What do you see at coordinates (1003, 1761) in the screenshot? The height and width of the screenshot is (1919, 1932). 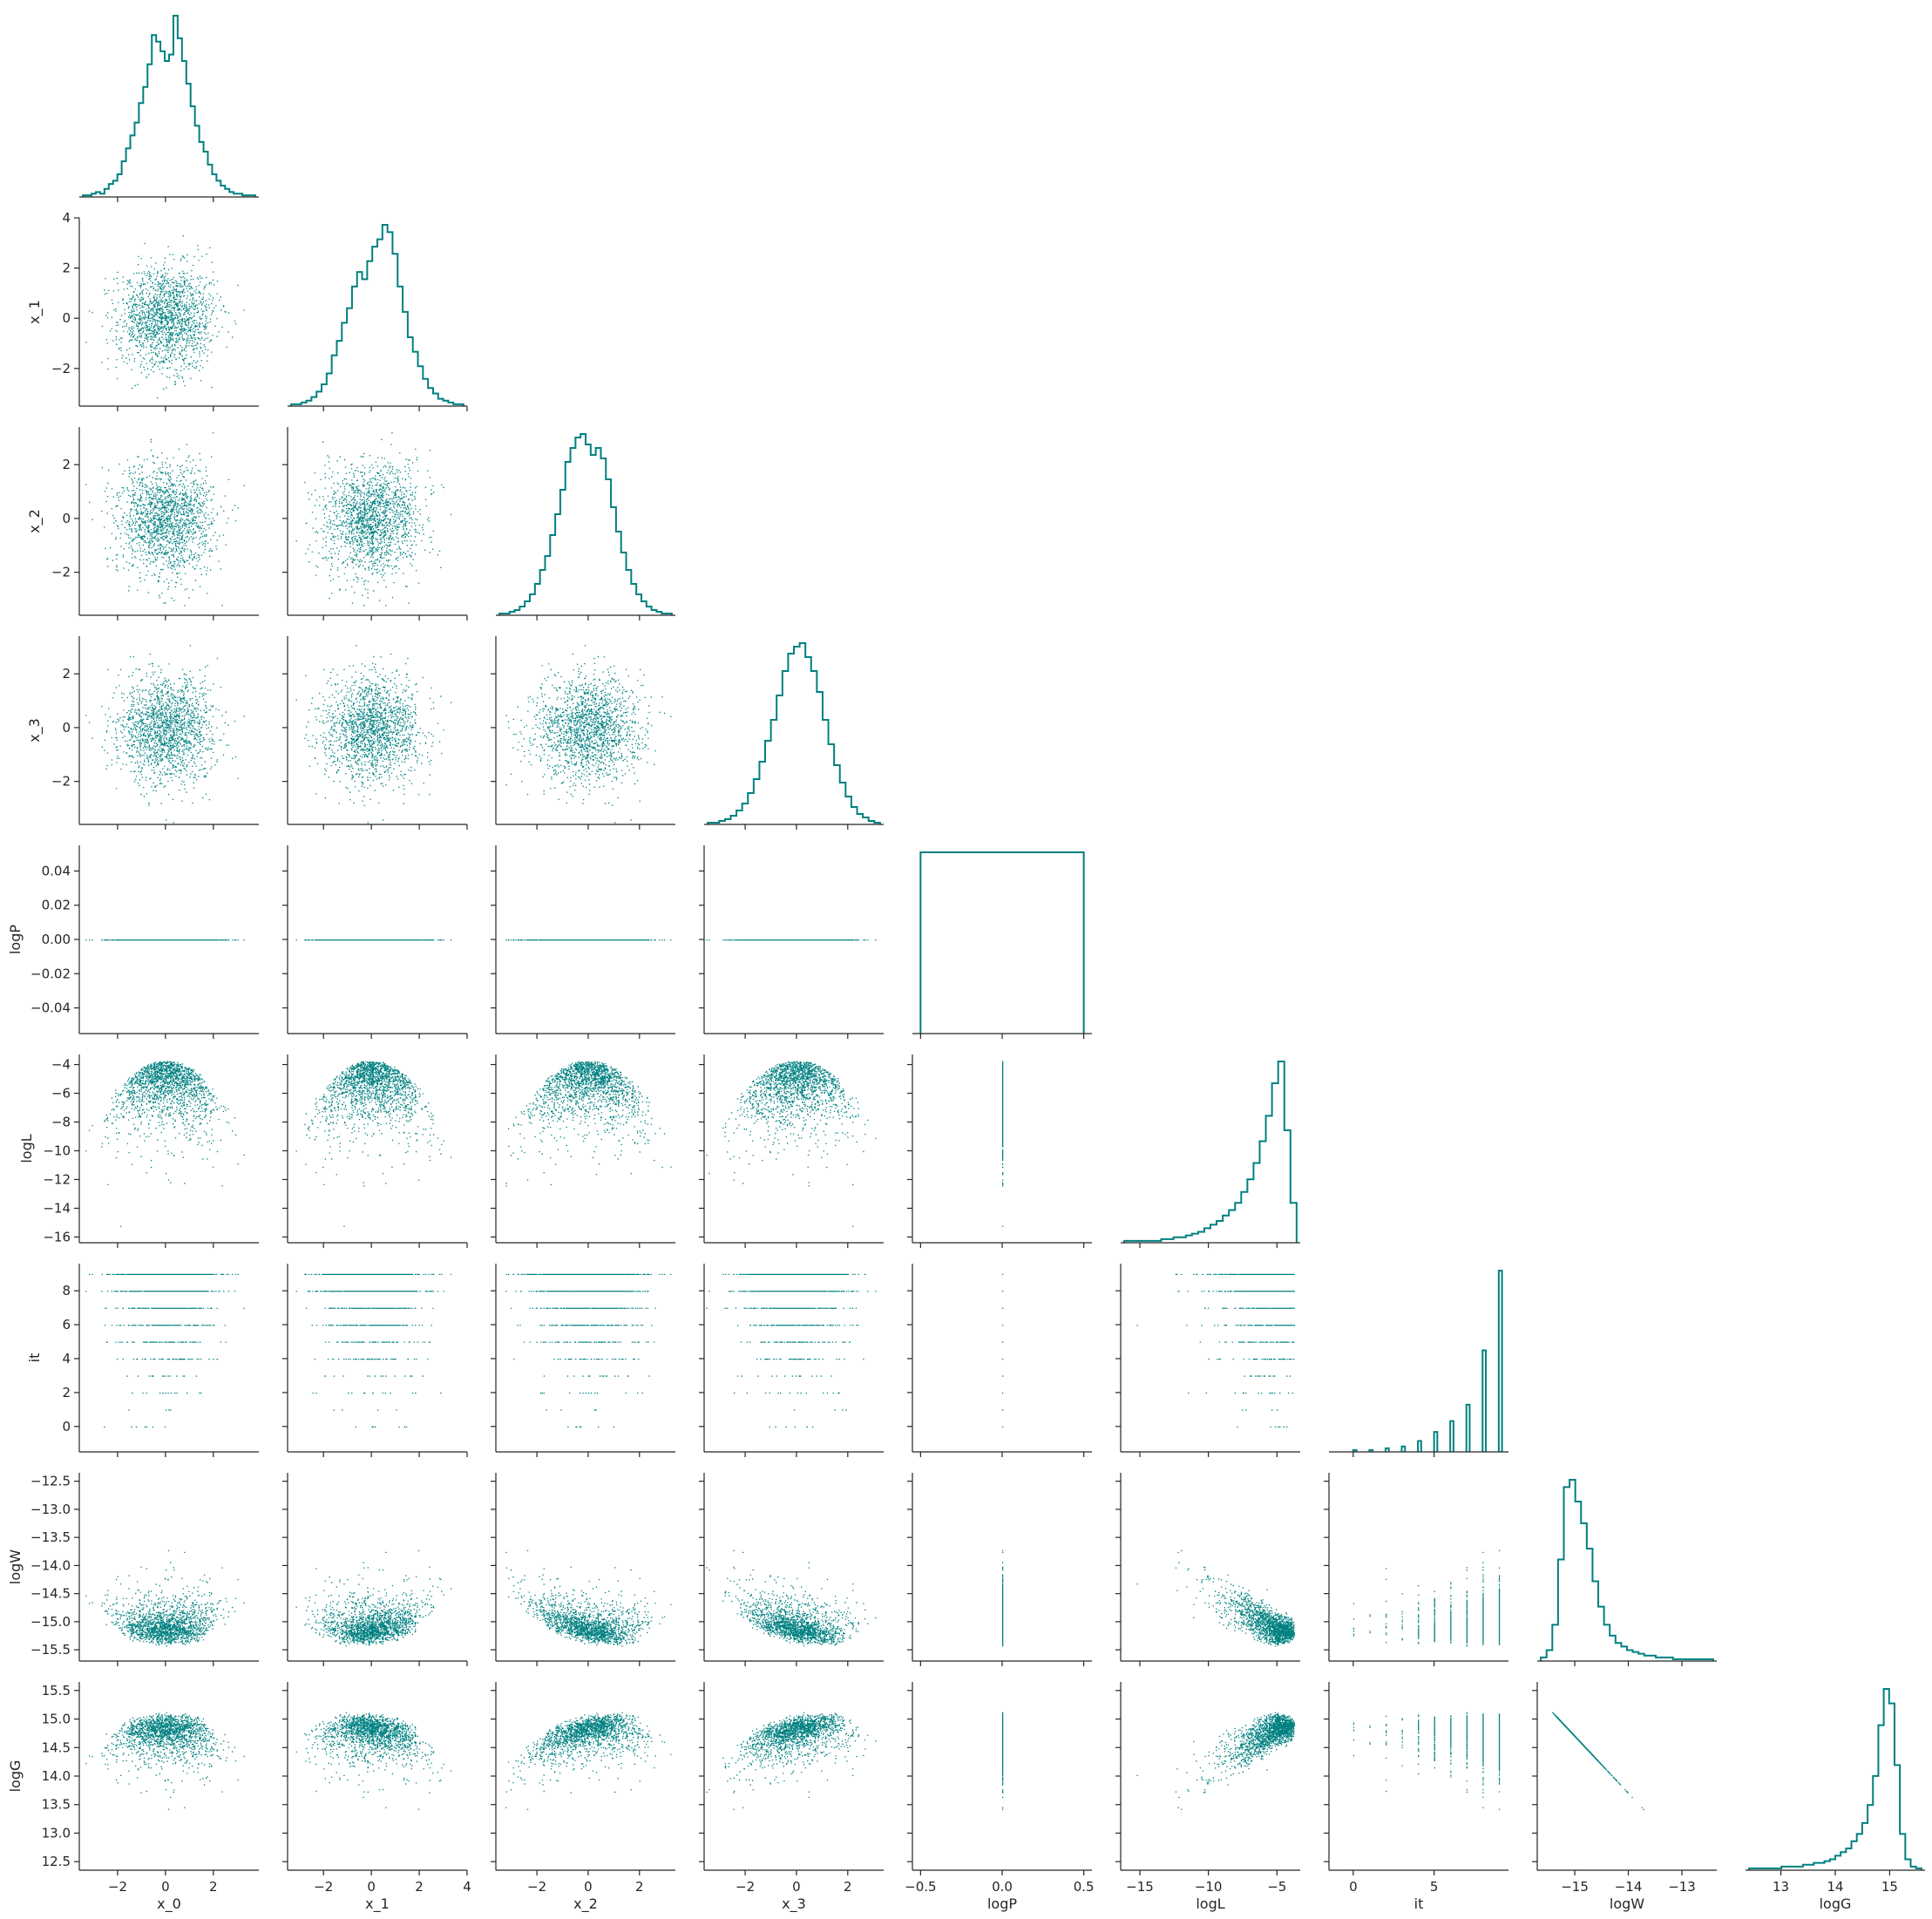 I see `scatter-points-logG-vs-logP` at bounding box center [1003, 1761].